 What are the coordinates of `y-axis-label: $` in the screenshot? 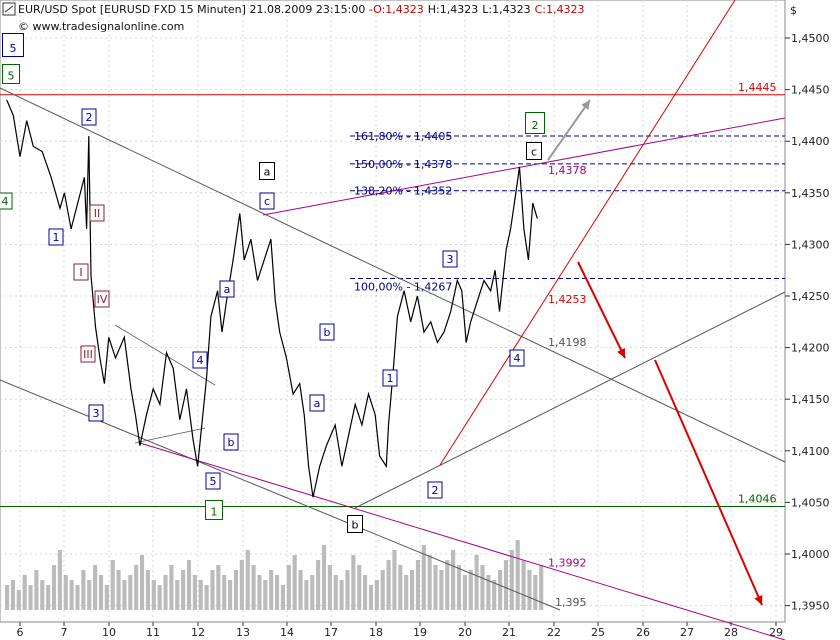 It's located at (793, 10).